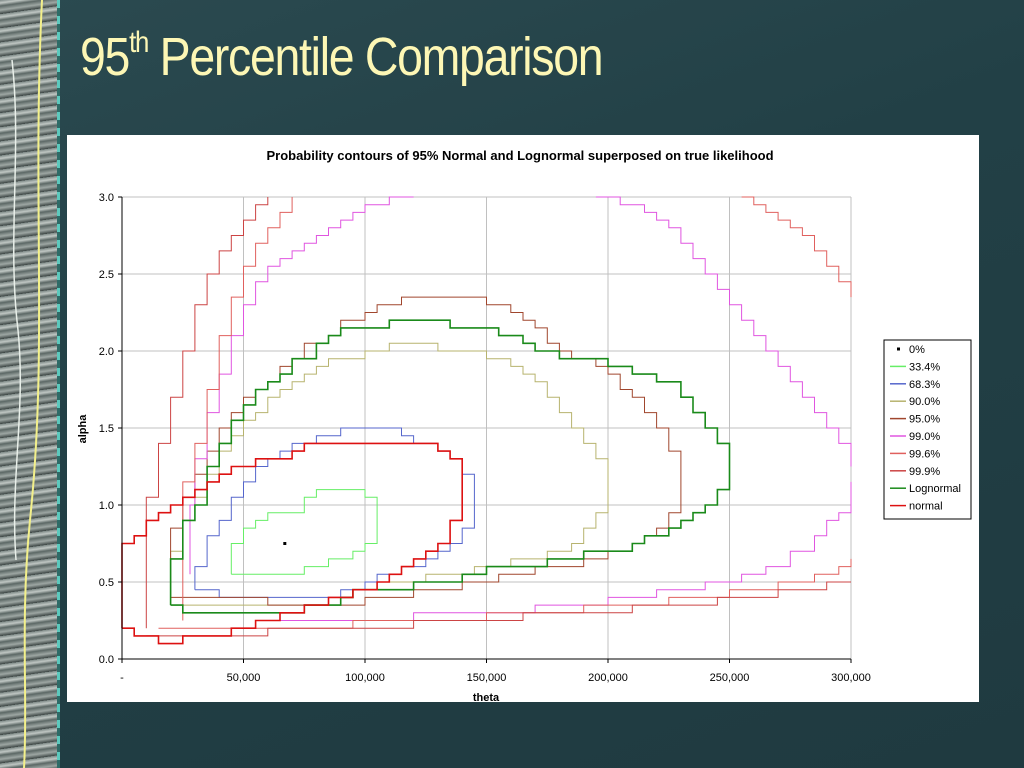  Describe the element at coordinates (486, 697) in the screenshot. I see `x-axis-label: theta` at that location.